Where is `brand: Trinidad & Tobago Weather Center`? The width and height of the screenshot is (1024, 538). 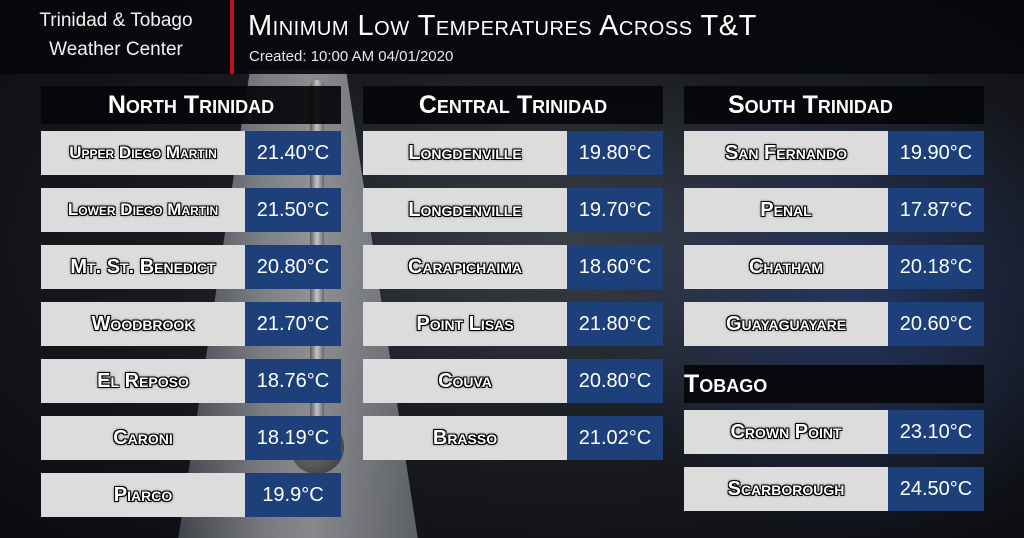 brand: Trinidad & Tobago Weather Center is located at coordinates (116, 35).